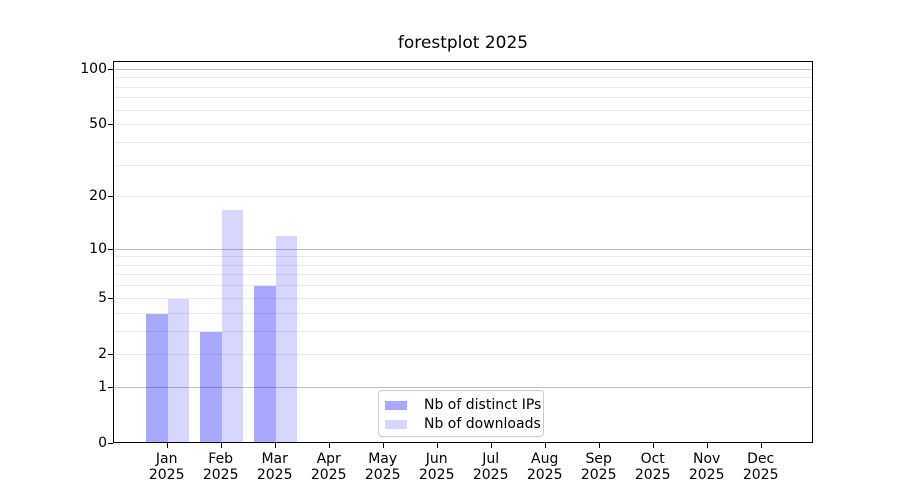 The image size is (900, 500). I want to click on x-tick-label-dec: Dec 2025, so click(761, 467).